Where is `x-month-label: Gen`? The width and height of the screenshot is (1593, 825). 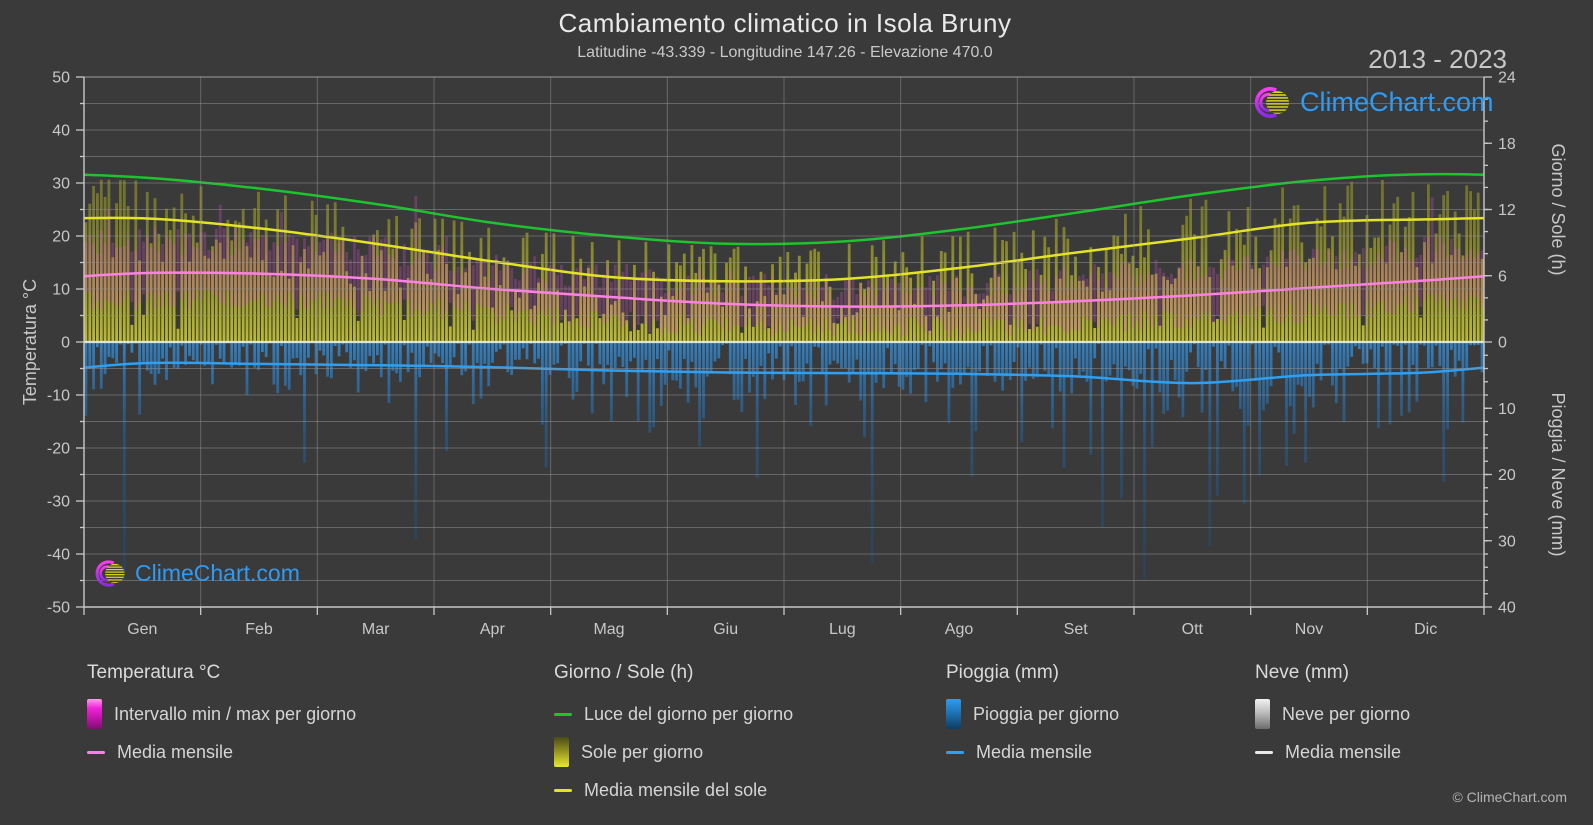
x-month-label: Gen is located at coordinates (142, 629).